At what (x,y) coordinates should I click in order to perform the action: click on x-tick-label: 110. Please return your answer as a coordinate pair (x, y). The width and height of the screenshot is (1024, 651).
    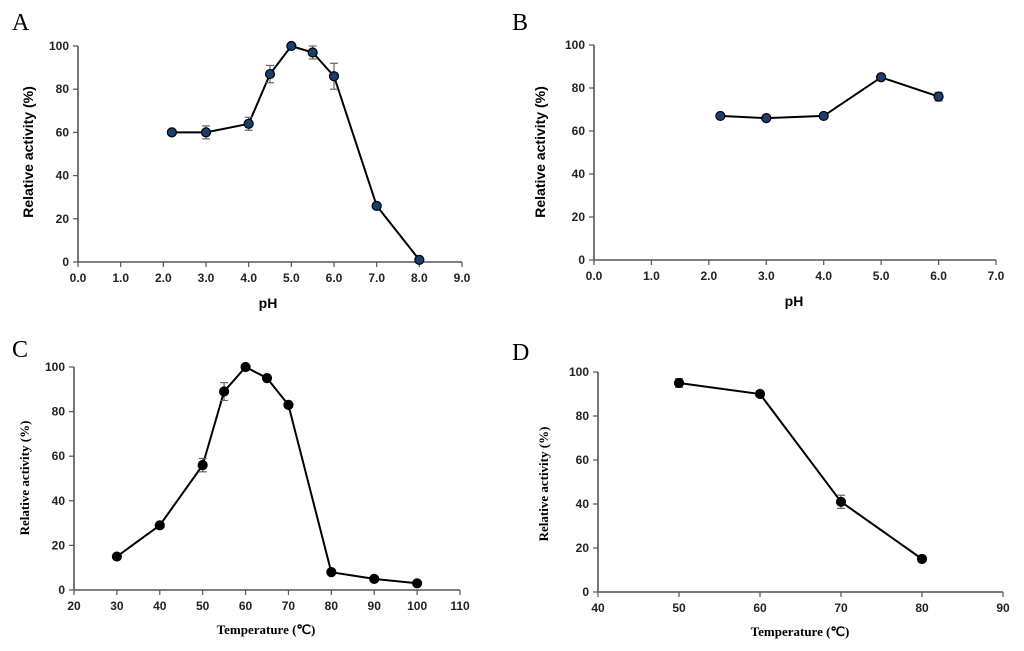
    Looking at the image, I should click on (460, 606).